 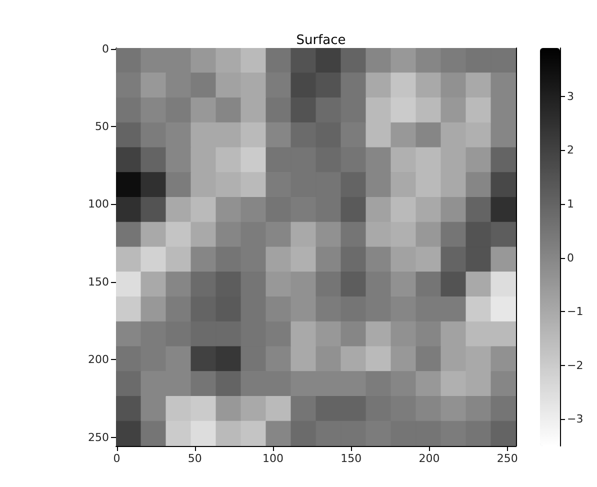 I want to click on x-tick-label: 150, so click(x=351, y=458).